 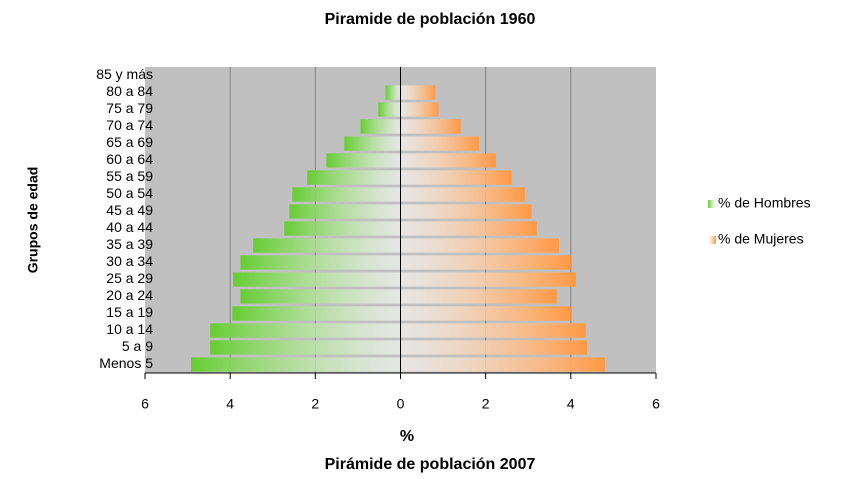 What do you see at coordinates (129, 91) in the screenshot?
I see `y-tick-label: 80 a 84` at bounding box center [129, 91].